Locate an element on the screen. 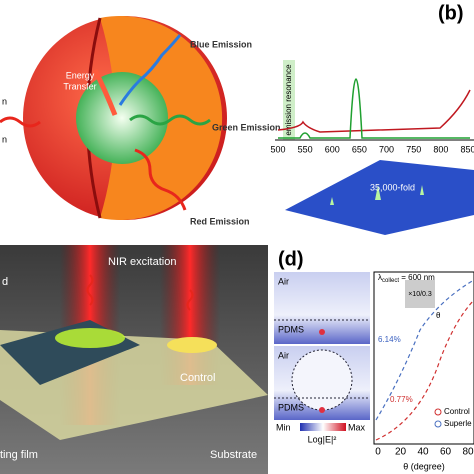 The height and width of the screenshot is (474, 474). label: Green Emission is located at coordinates (246, 127).